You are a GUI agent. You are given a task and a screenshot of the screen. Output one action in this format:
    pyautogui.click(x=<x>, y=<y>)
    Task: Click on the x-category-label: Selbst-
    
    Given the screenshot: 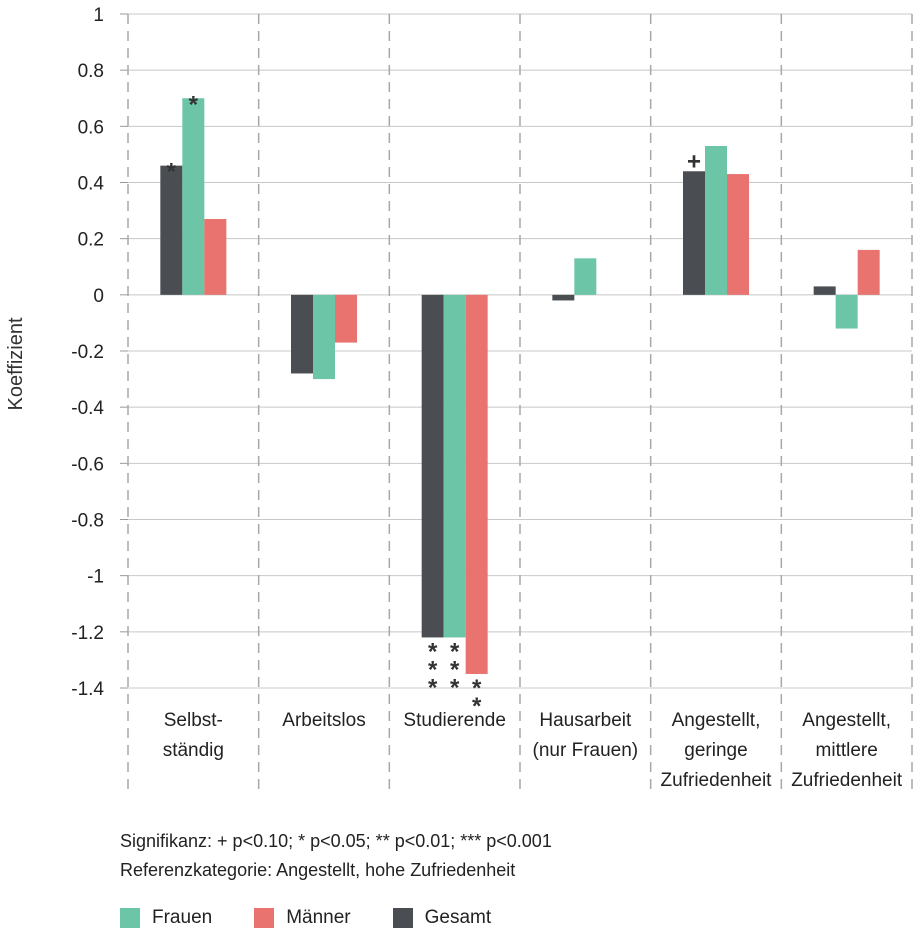 What is the action you would take?
    pyautogui.click(x=193, y=720)
    